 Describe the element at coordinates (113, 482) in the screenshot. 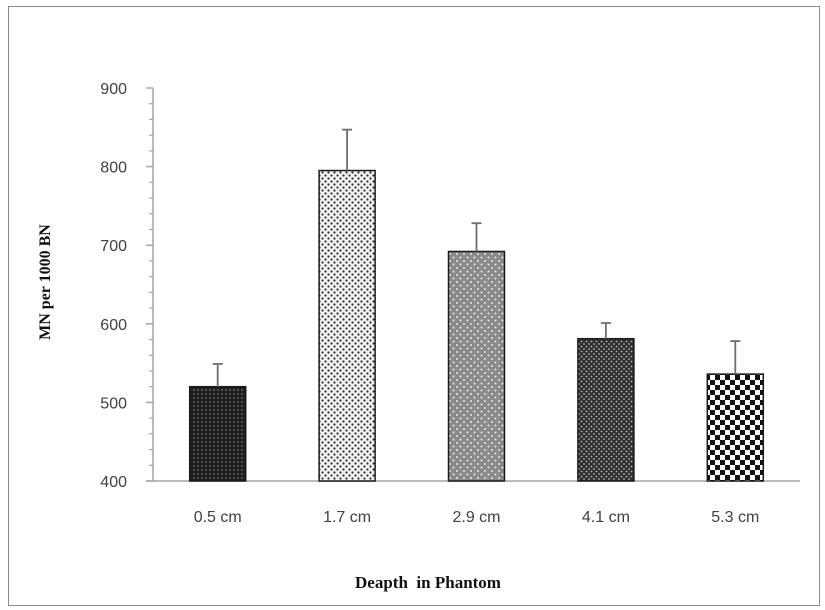

I see `y-tick-label: 400` at that location.